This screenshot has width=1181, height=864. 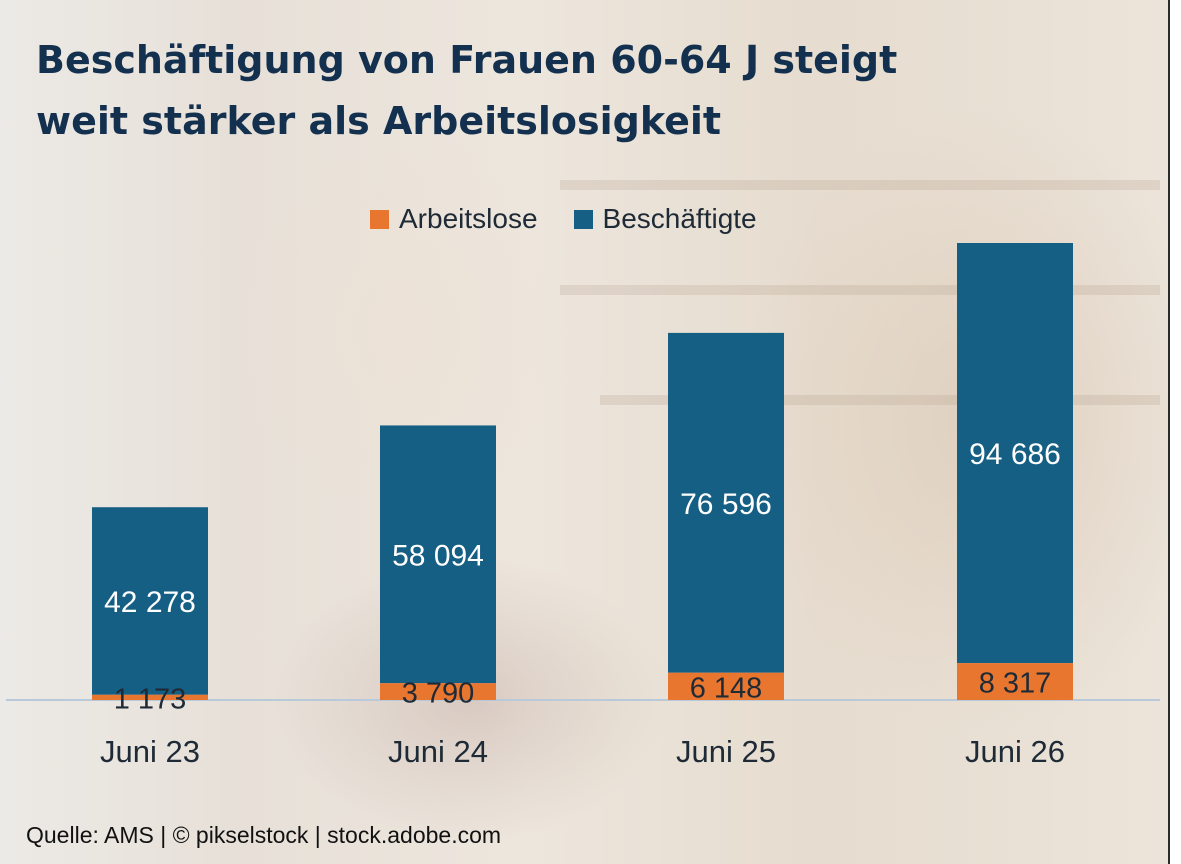 I want to click on data-label-beschaeftigte: 42 278, so click(x=150, y=602).